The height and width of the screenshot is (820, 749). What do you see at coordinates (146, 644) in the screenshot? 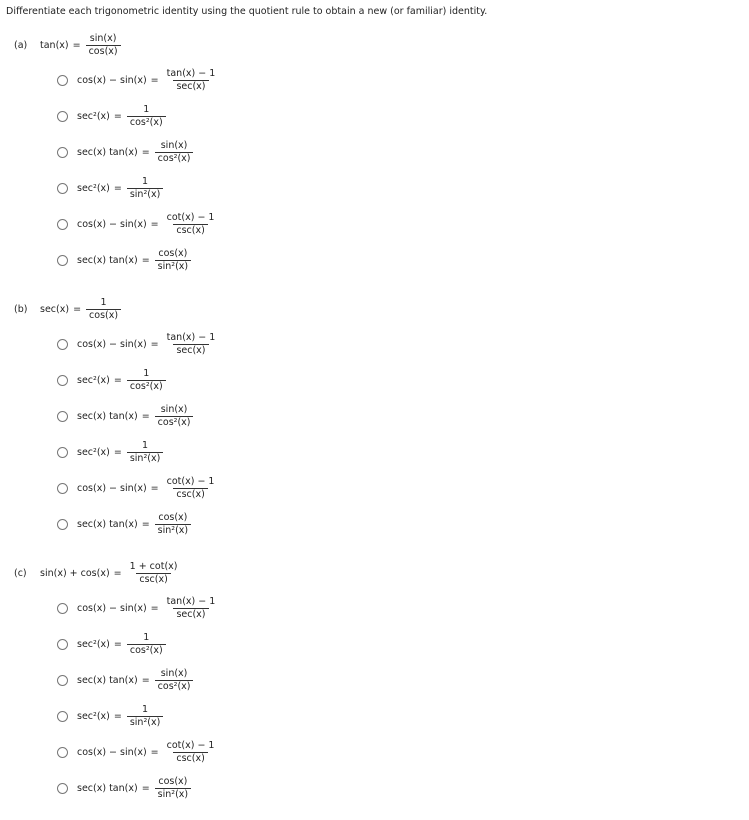
I see `option-fraction: 1 cos²(x)` at bounding box center [146, 644].